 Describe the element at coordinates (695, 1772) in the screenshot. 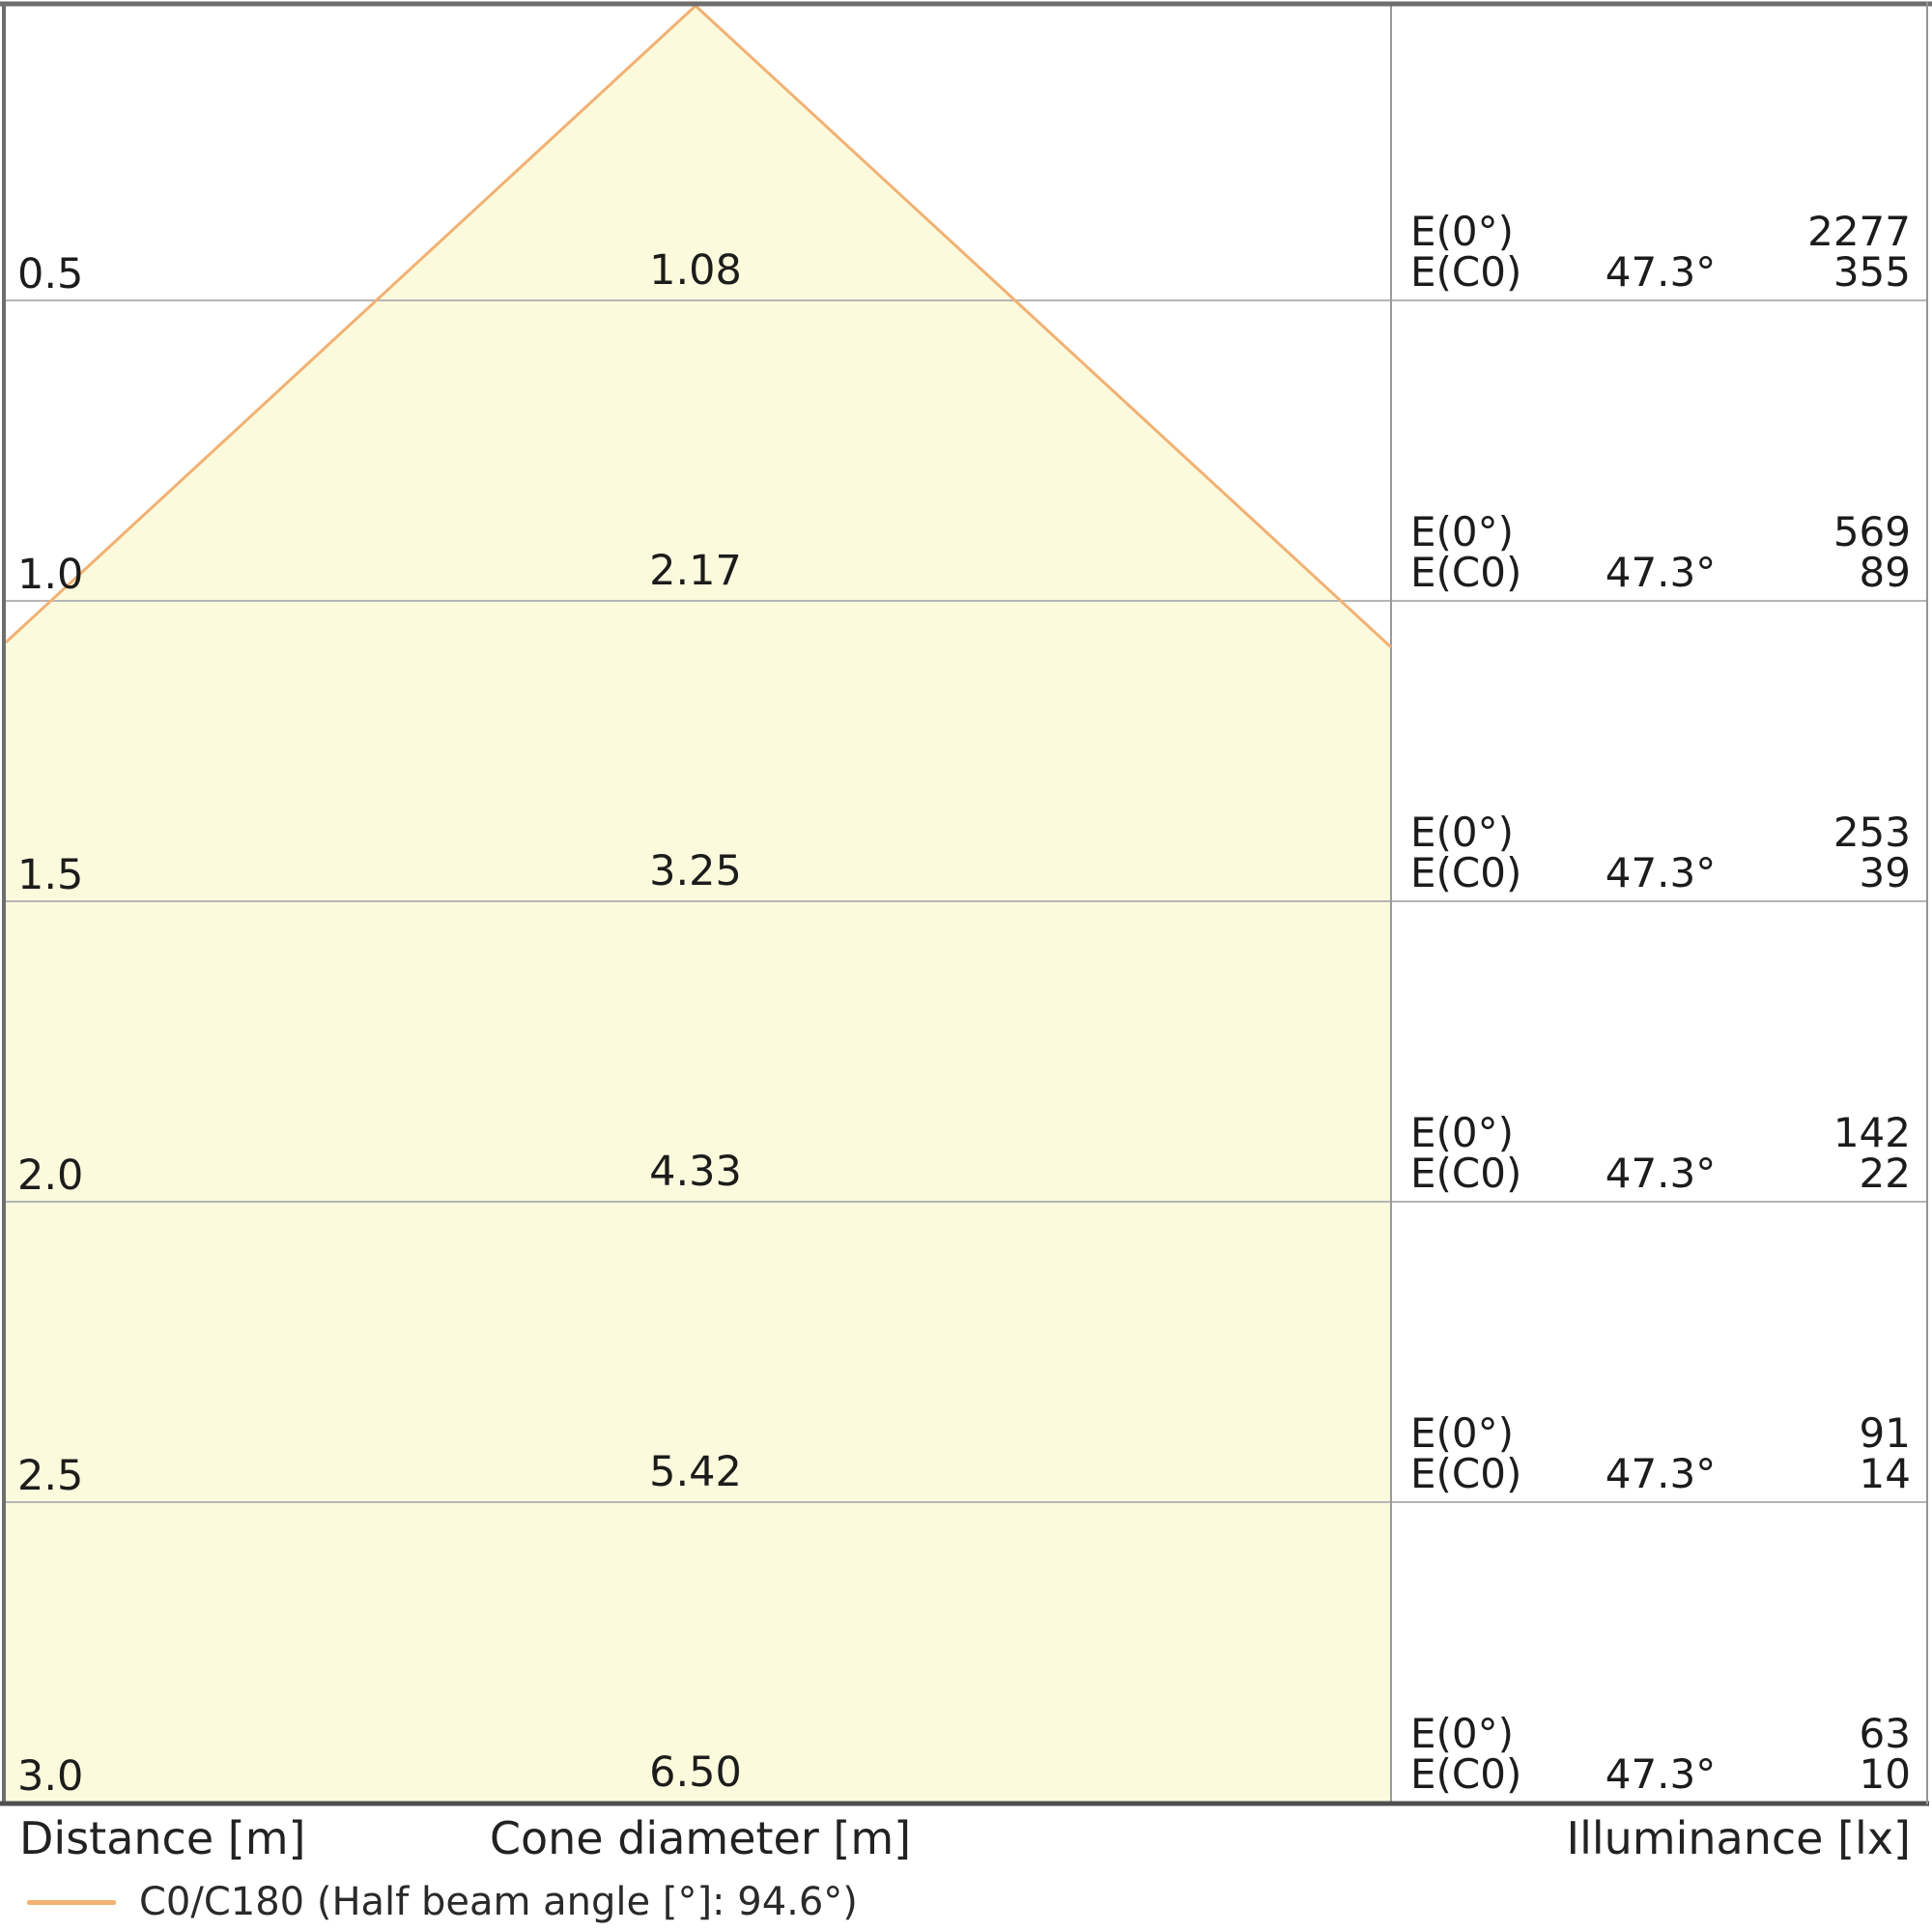

I see `cone-diameter-value: 6.50` at that location.